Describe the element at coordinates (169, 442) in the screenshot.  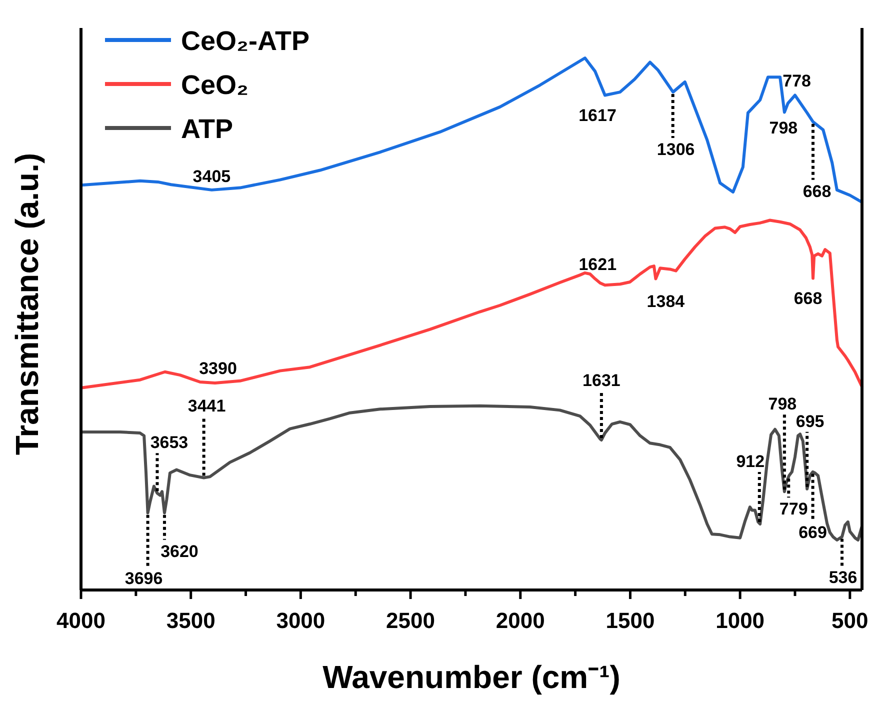
I see `annotation: 3653` at that location.